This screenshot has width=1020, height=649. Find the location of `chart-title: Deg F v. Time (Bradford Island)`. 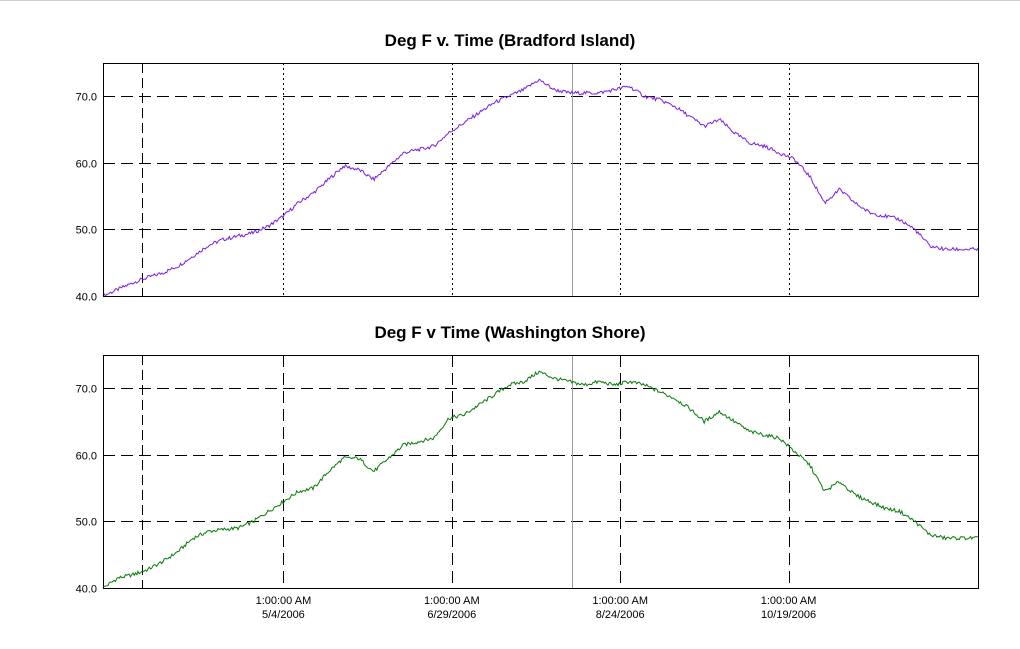

chart-title: Deg F v. Time (Bradford Island) is located at coordinates (510, 40).